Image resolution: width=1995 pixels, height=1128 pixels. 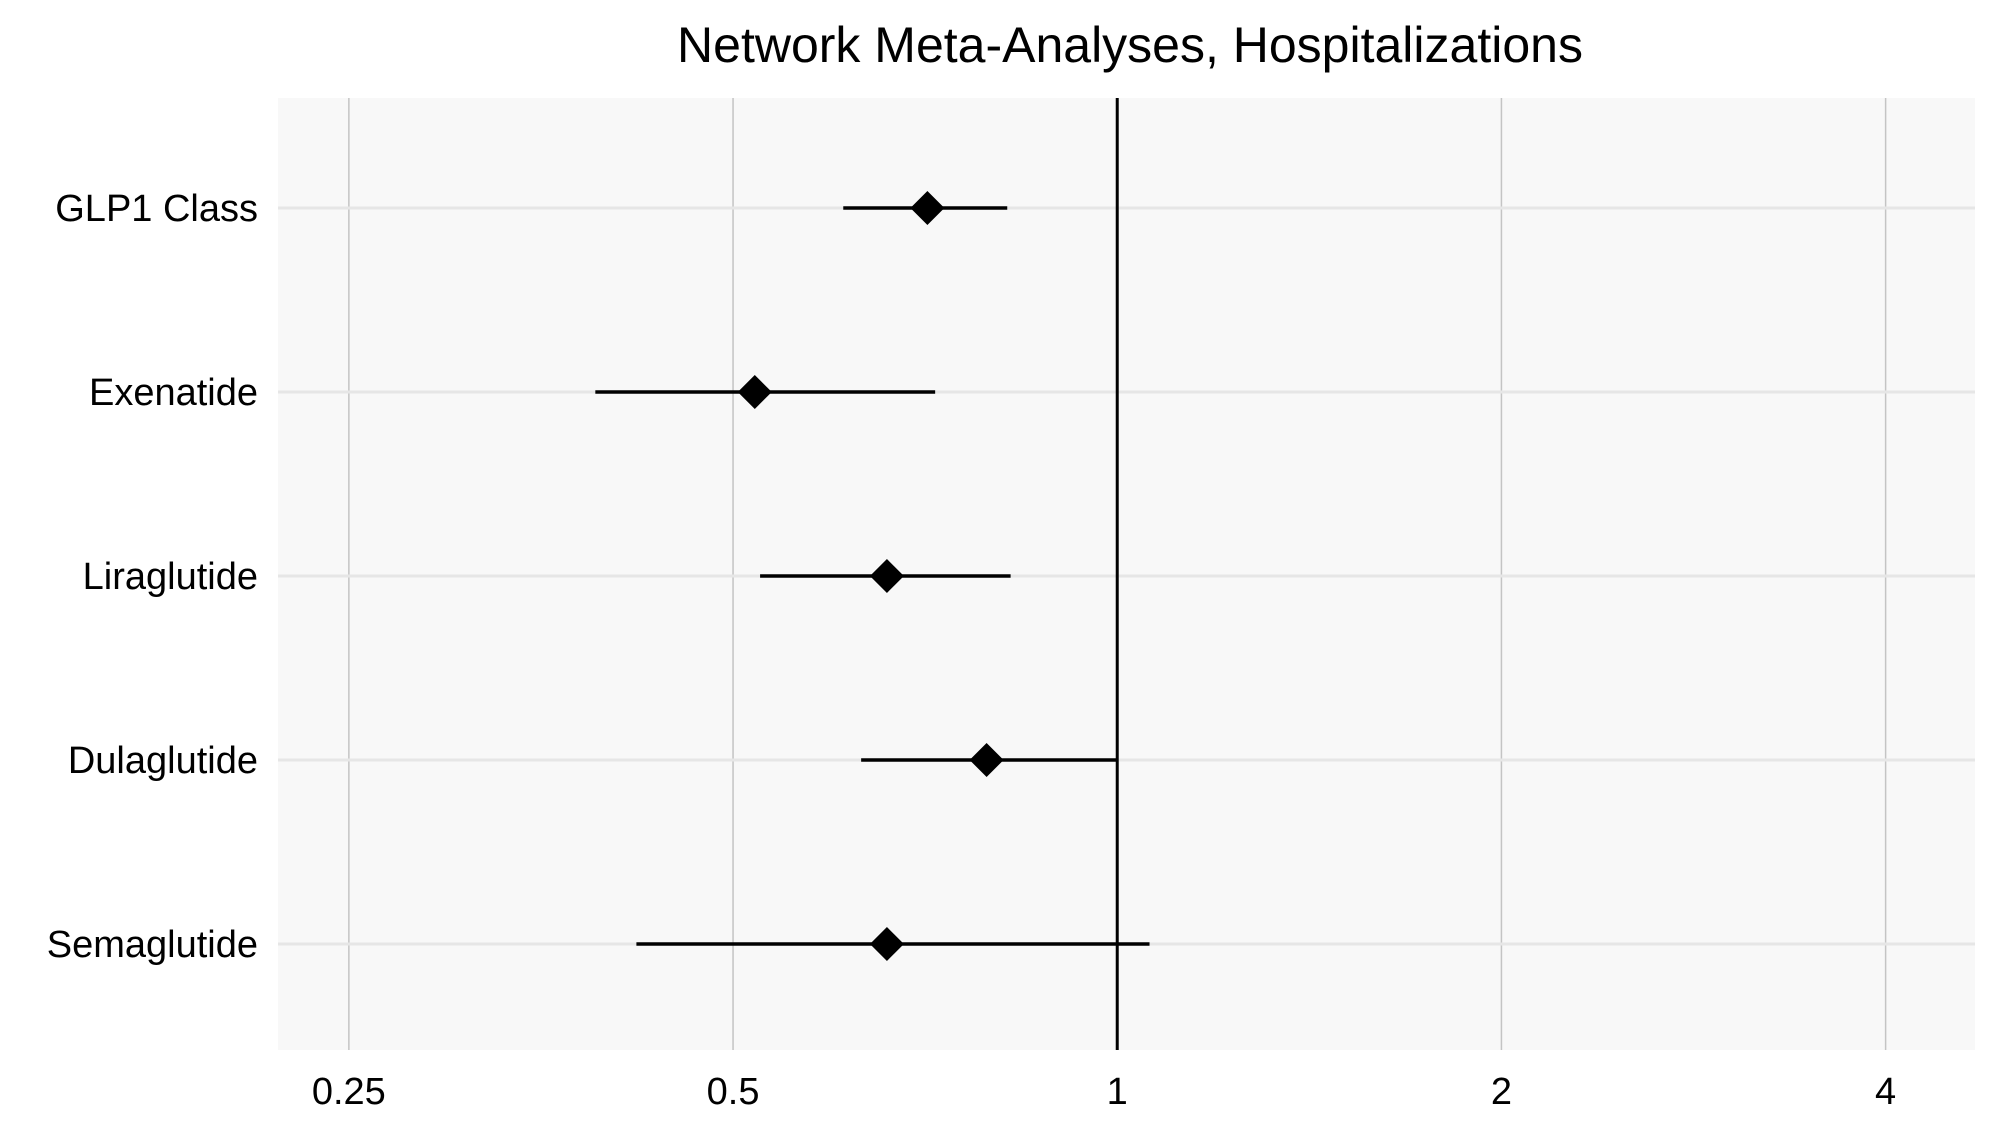 I want to click on x-tick-label: 1, so click(x=1117, y=1092).